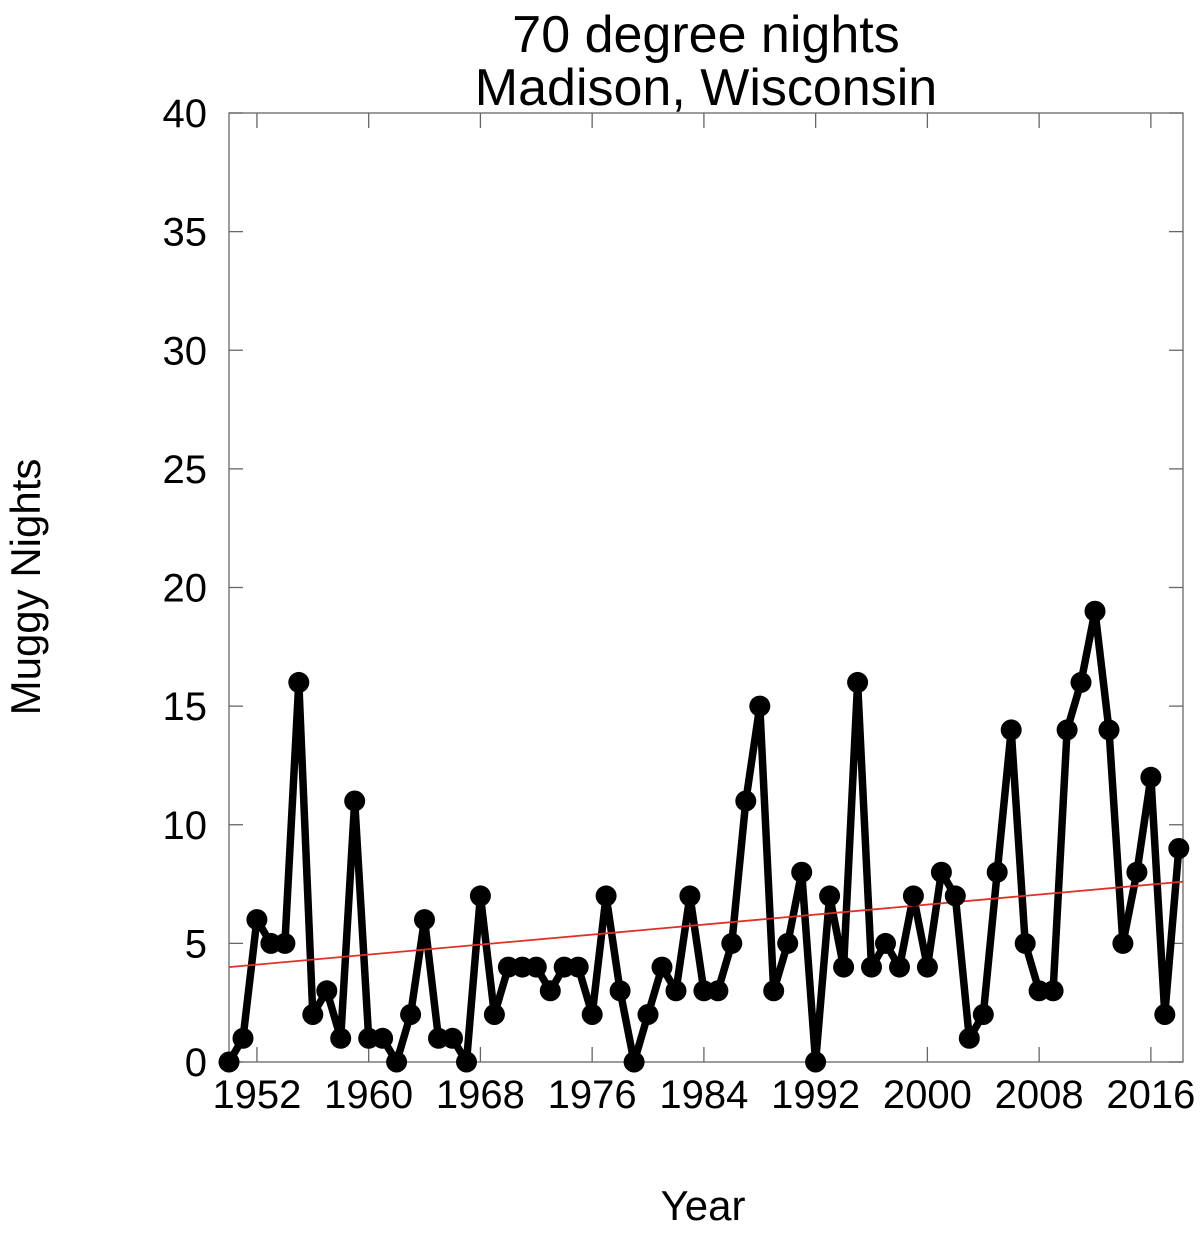  What do you see at coordinates (815, 1095) in the screenshot?
I see `x-tick-label: 1992` at bounding box center [815, 1095].